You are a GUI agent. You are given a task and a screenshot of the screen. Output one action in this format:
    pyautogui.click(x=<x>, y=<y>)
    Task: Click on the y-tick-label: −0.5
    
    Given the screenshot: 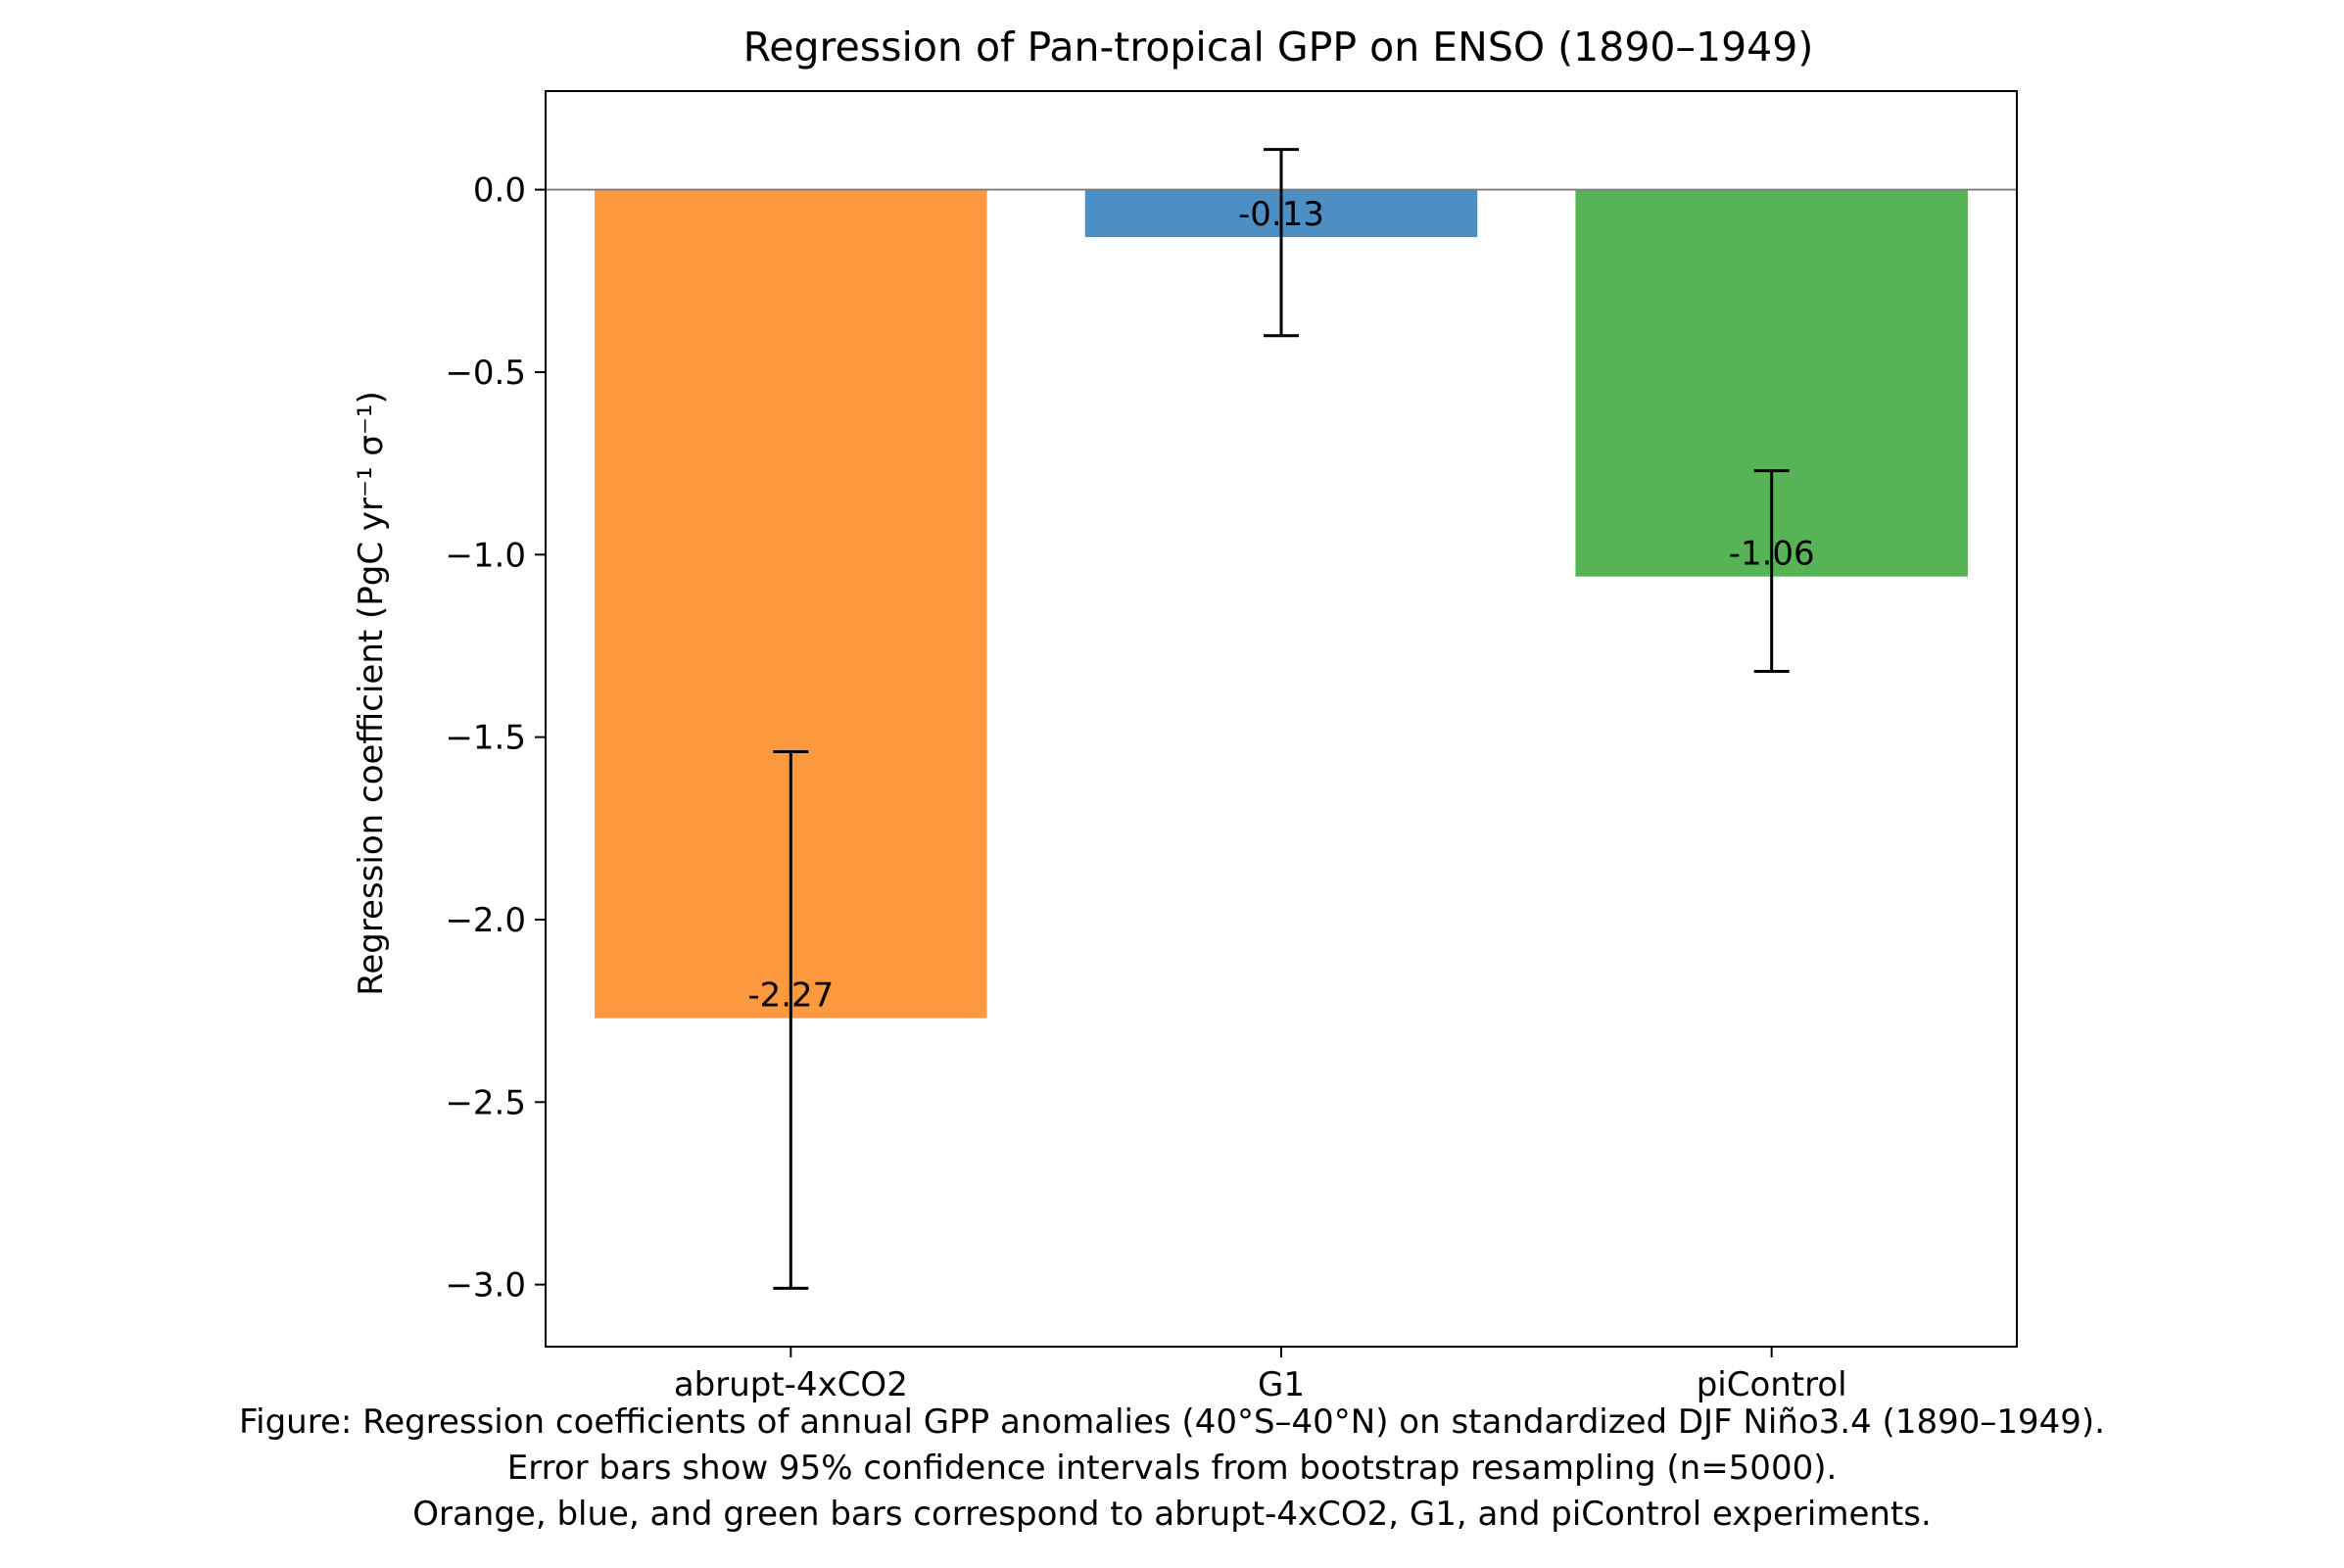 What is the action you would take?
    pyautogui.click(x=485, y=373)
    